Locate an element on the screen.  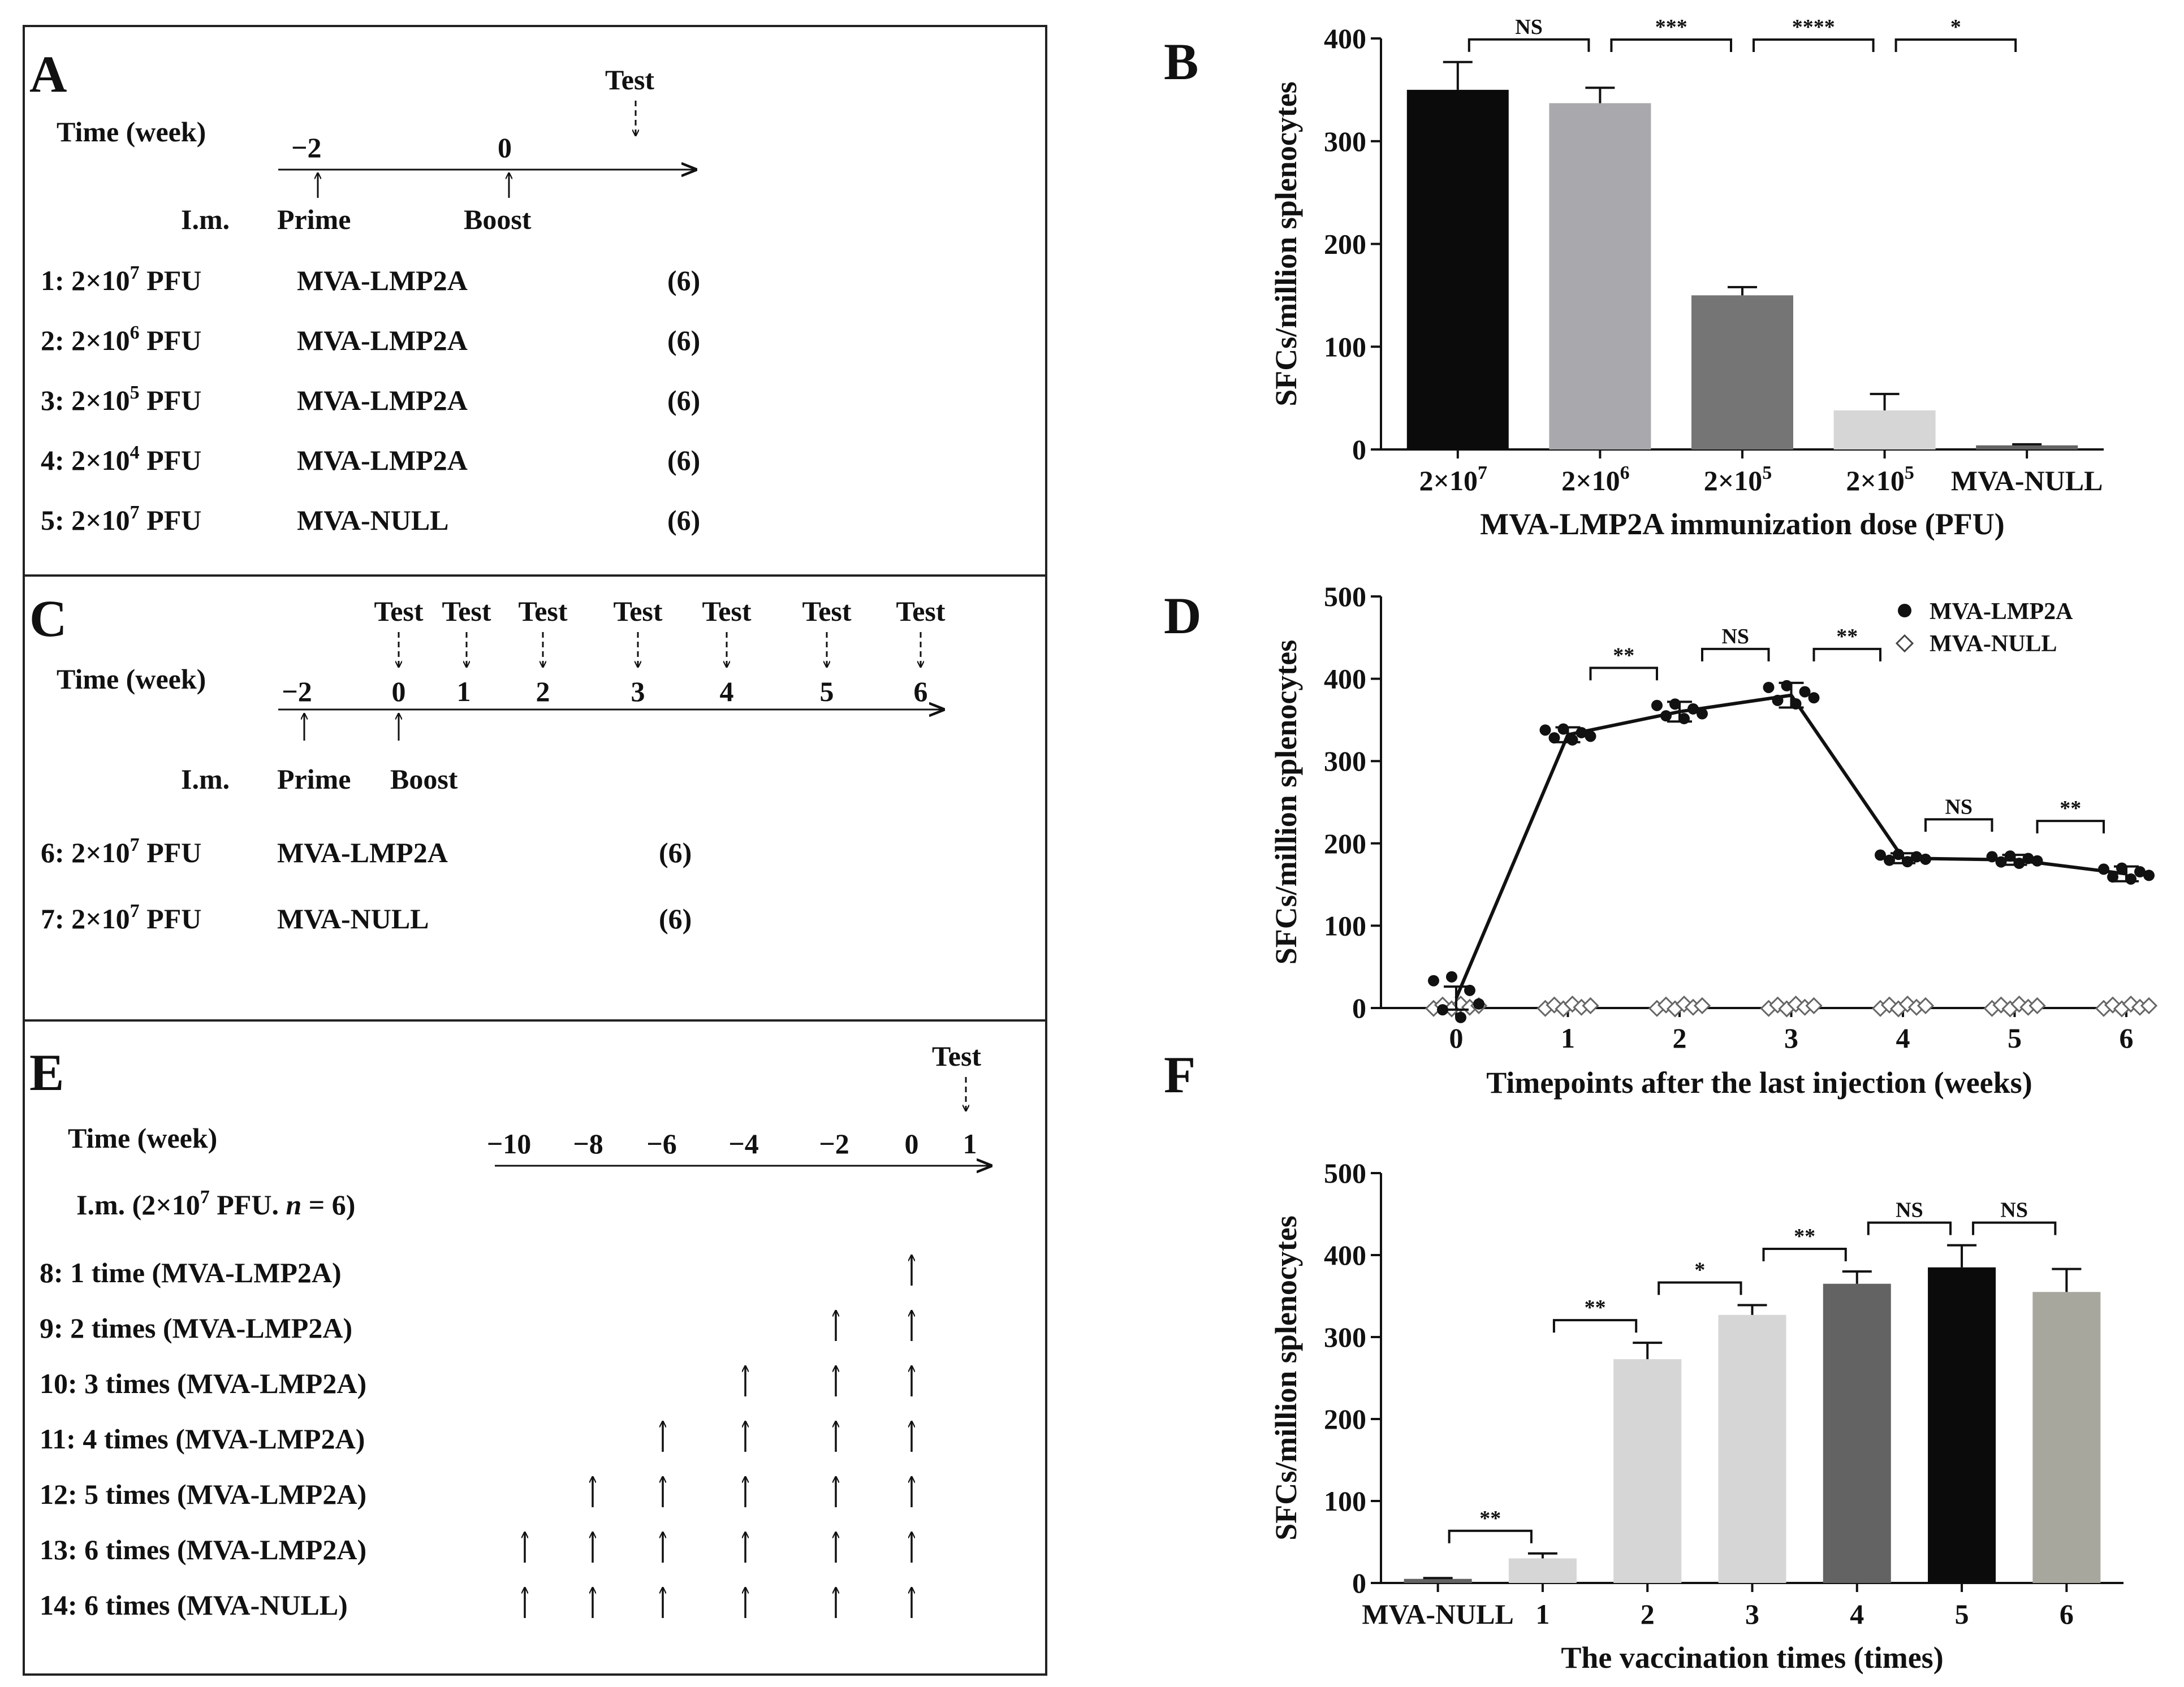
panel-a-im-label: I.m. is located at coordinates (205, 219).